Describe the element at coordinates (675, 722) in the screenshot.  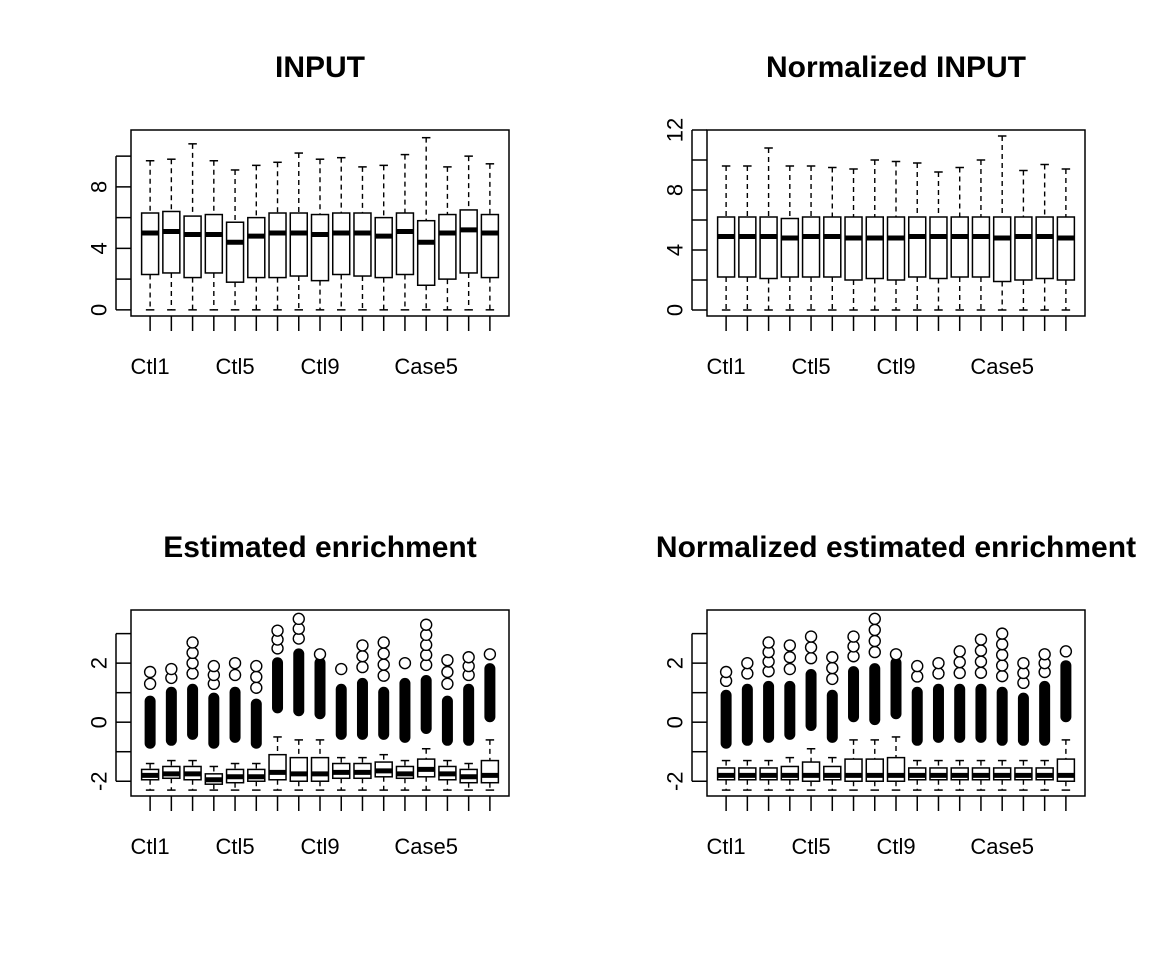
I see `y-tick-label: 0` at that location.